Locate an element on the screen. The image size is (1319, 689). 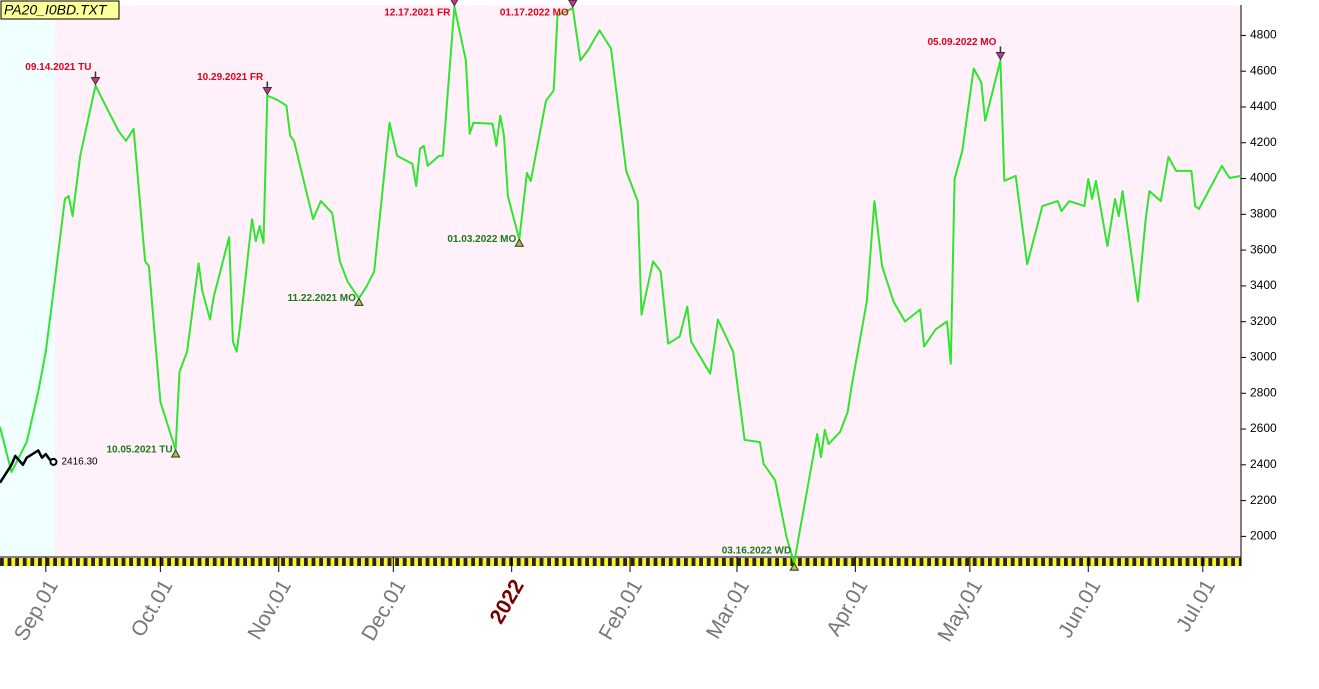
high-label: 05.09.2022 MO is located at coordinates (961, 42).